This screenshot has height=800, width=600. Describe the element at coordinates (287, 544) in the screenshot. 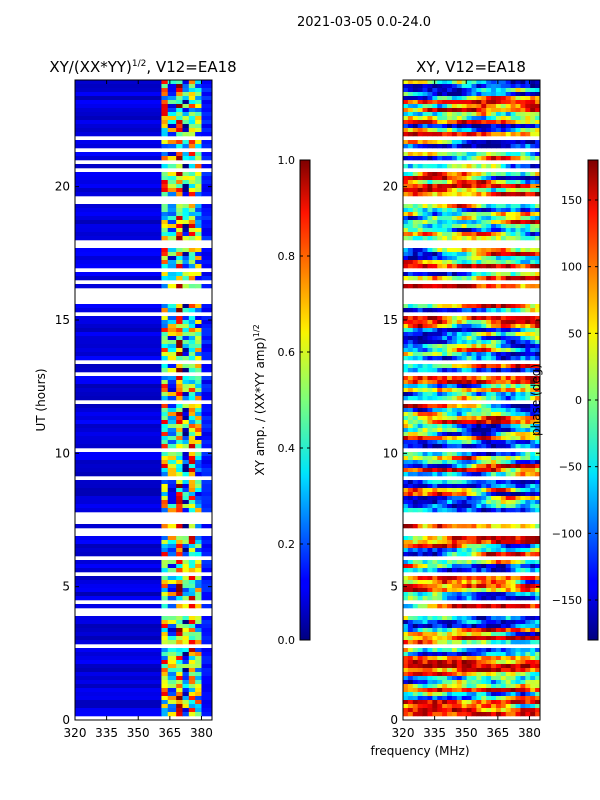

I see `colorbar-tick-label: 0.2` at that location.